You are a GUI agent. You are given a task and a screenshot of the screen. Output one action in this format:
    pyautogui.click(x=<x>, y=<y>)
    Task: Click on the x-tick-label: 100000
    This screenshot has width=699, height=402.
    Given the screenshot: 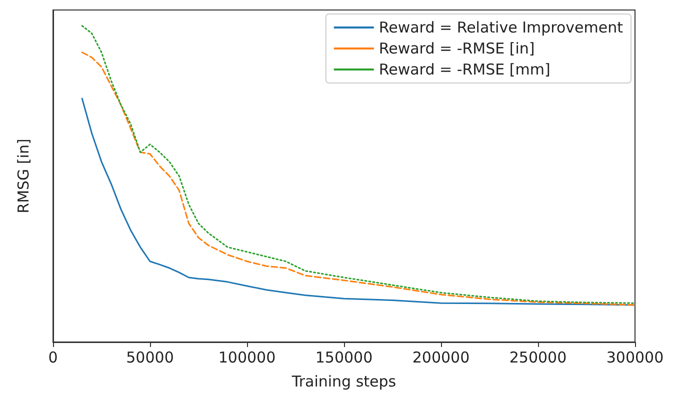 What is the action you would take?
    pyautogui.click(x=247, y=357)
    